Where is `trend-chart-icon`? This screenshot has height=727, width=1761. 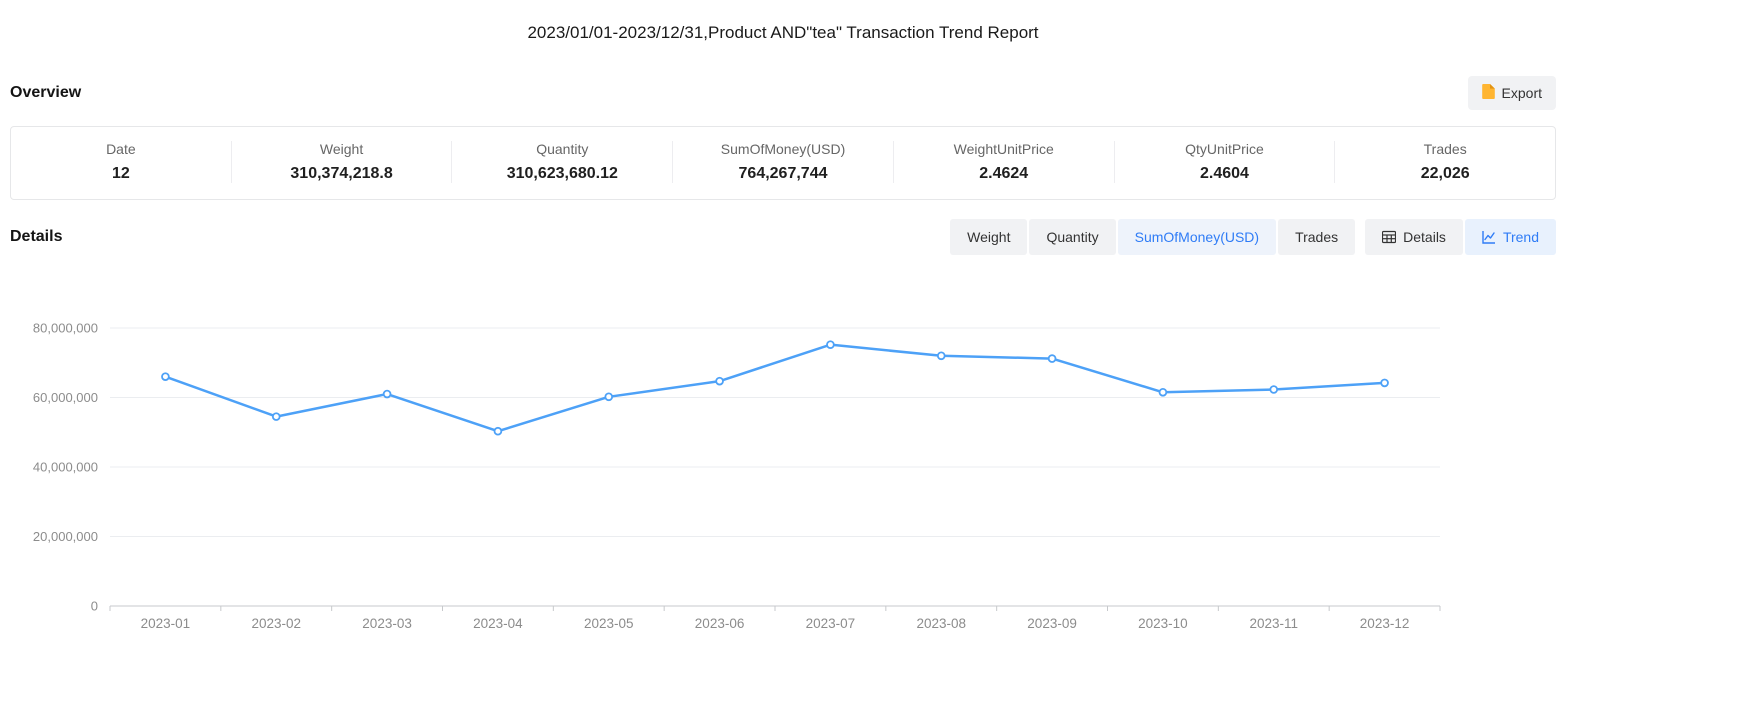 trend-chart-icon is located at coordinates (1489, 237).